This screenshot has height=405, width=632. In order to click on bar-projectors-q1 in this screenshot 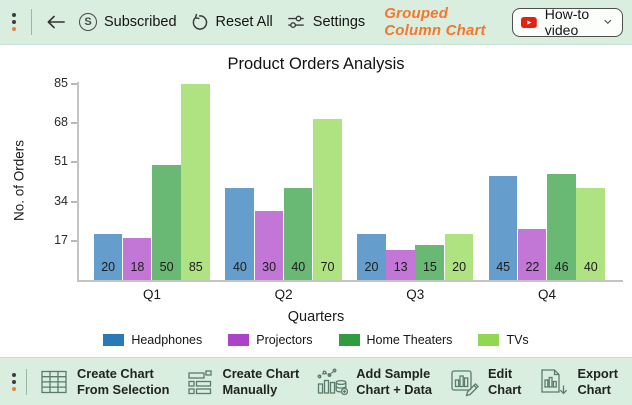, I will do `click(137, 259)`.